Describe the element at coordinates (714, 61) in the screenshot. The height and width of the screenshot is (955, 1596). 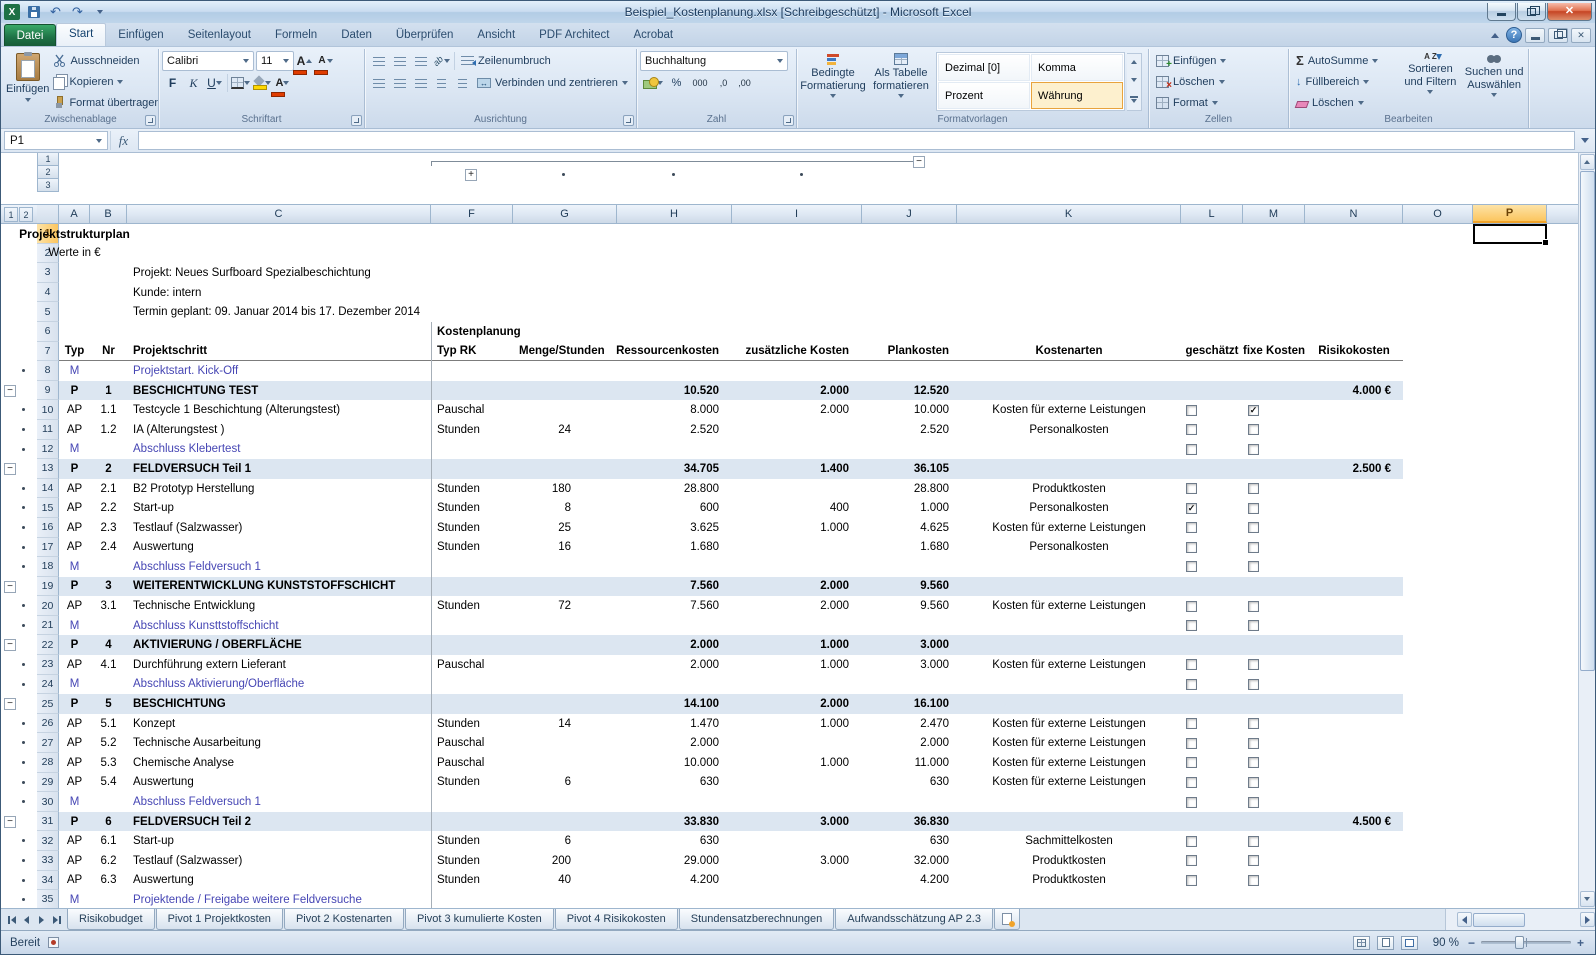
I see `number-format-select: Buchhaltung` at that location.